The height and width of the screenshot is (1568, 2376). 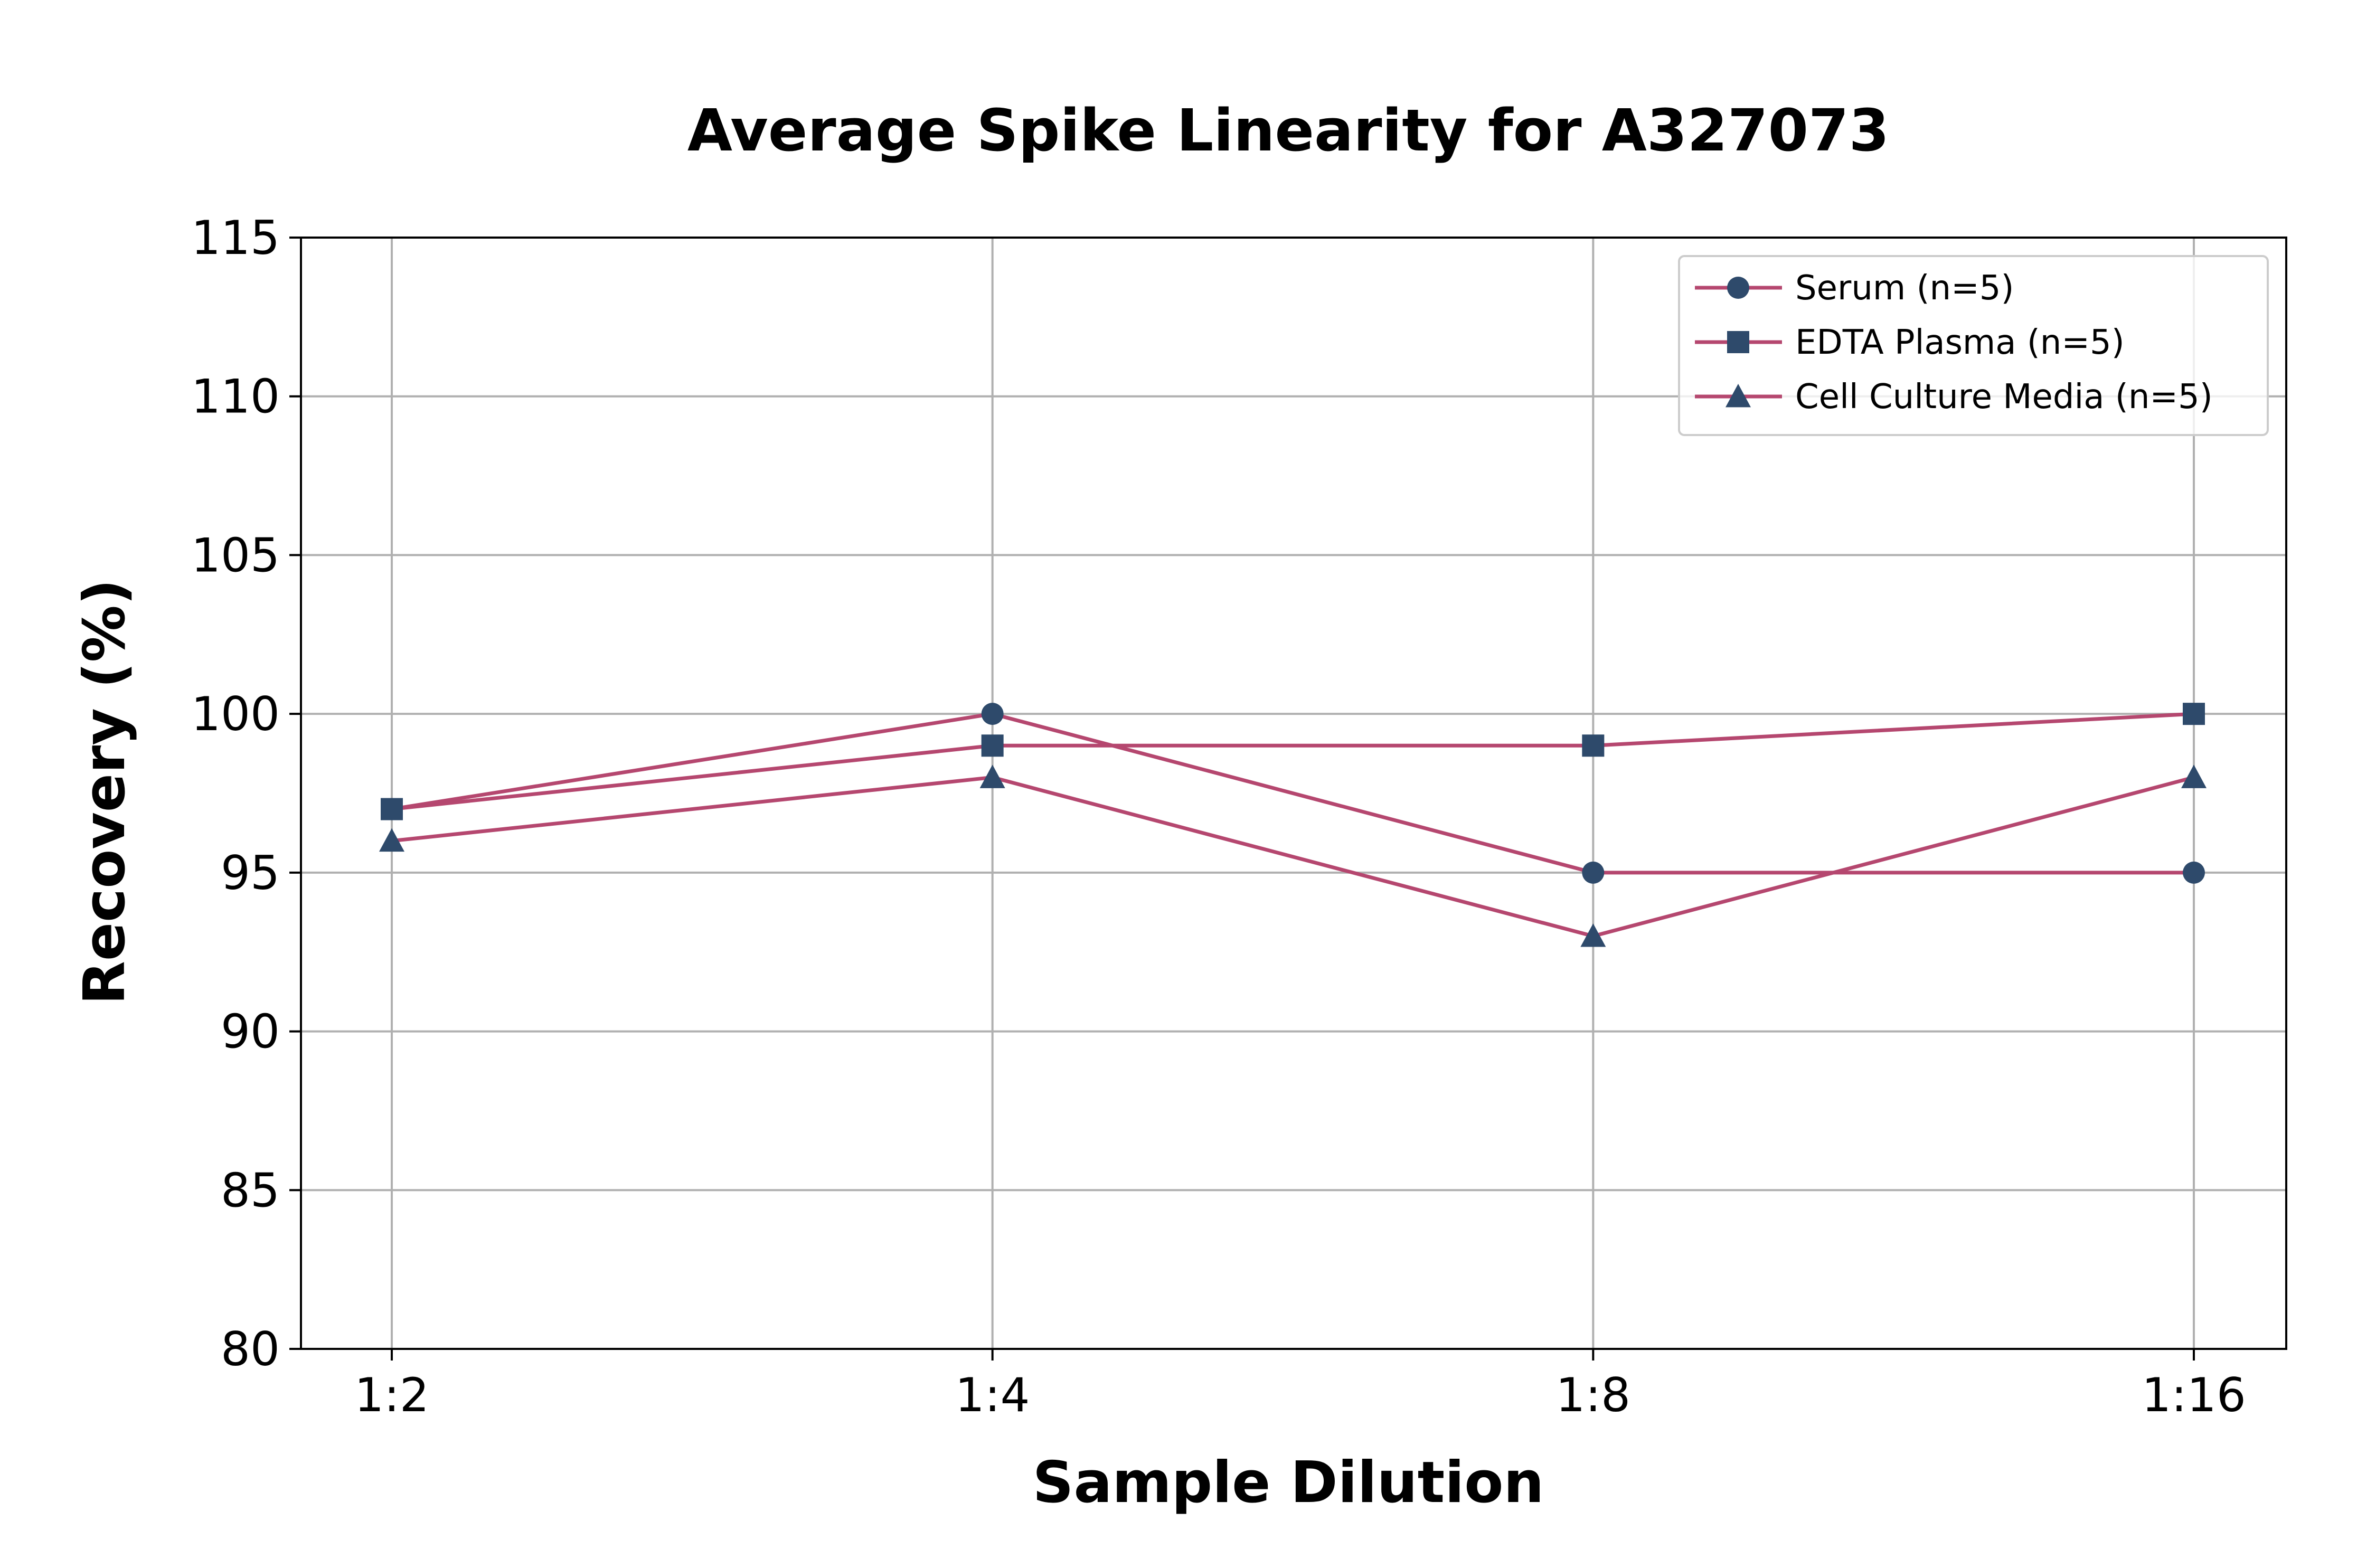 I want to click on x-tick-label: 1:2, so click(x=392, y=1395).